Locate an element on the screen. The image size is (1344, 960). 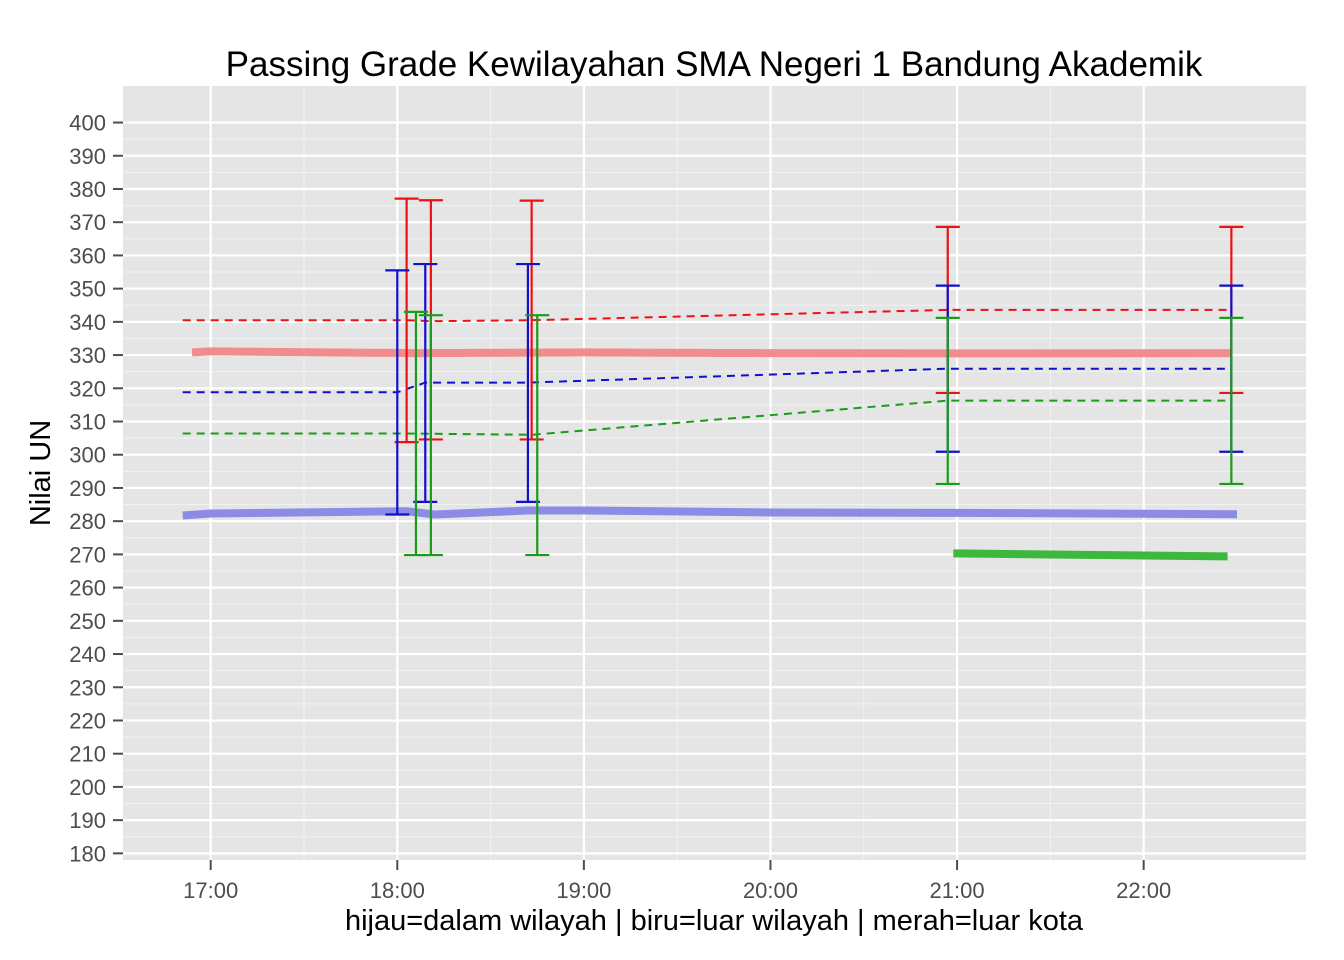
y-tick-label: 220 is located at coordinates (87, 720).